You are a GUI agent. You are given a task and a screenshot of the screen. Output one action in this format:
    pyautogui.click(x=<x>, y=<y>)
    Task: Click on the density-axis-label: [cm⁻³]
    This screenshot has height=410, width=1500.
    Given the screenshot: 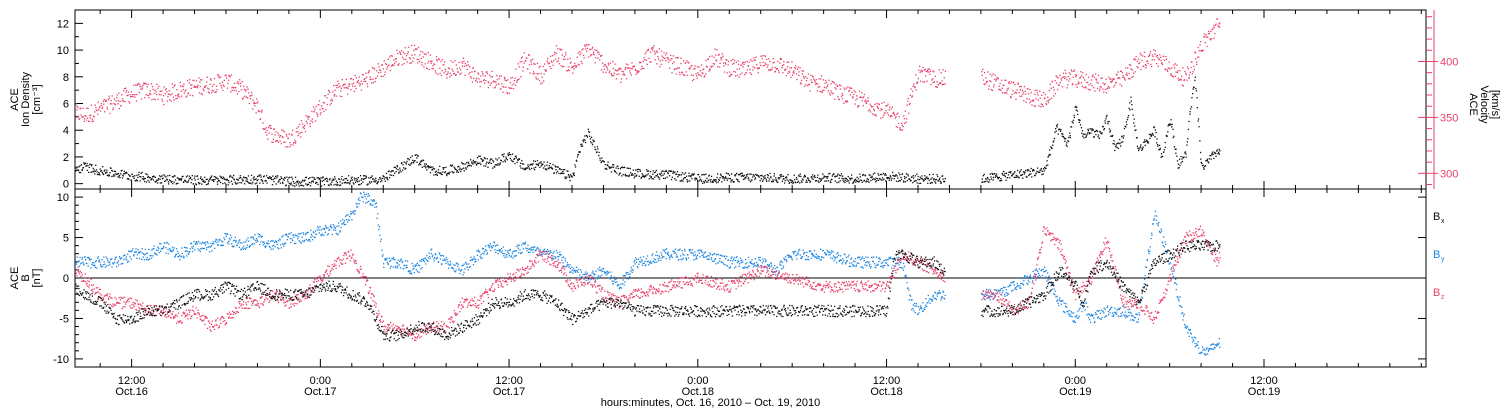 What is the action you would take?
    pyautogui.click(x=37, y=99)
    